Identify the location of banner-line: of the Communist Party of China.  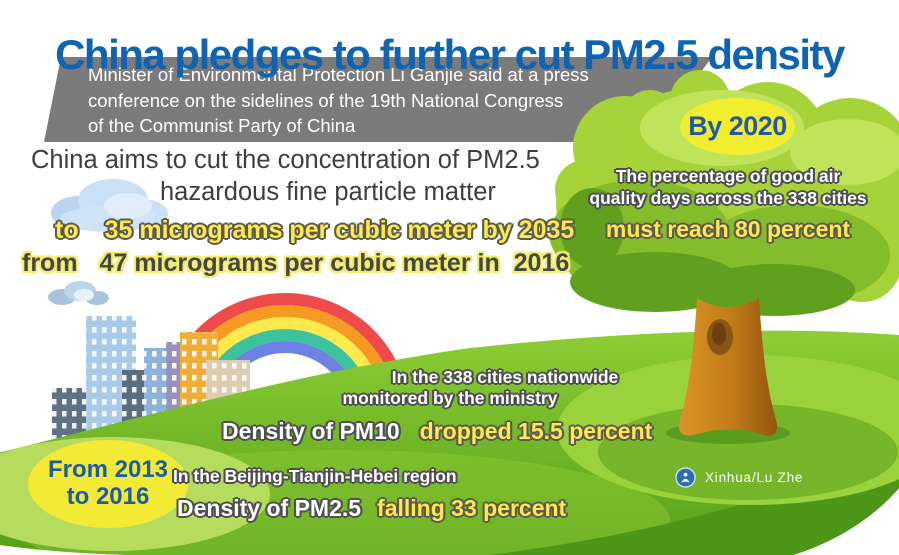
(222, 125).